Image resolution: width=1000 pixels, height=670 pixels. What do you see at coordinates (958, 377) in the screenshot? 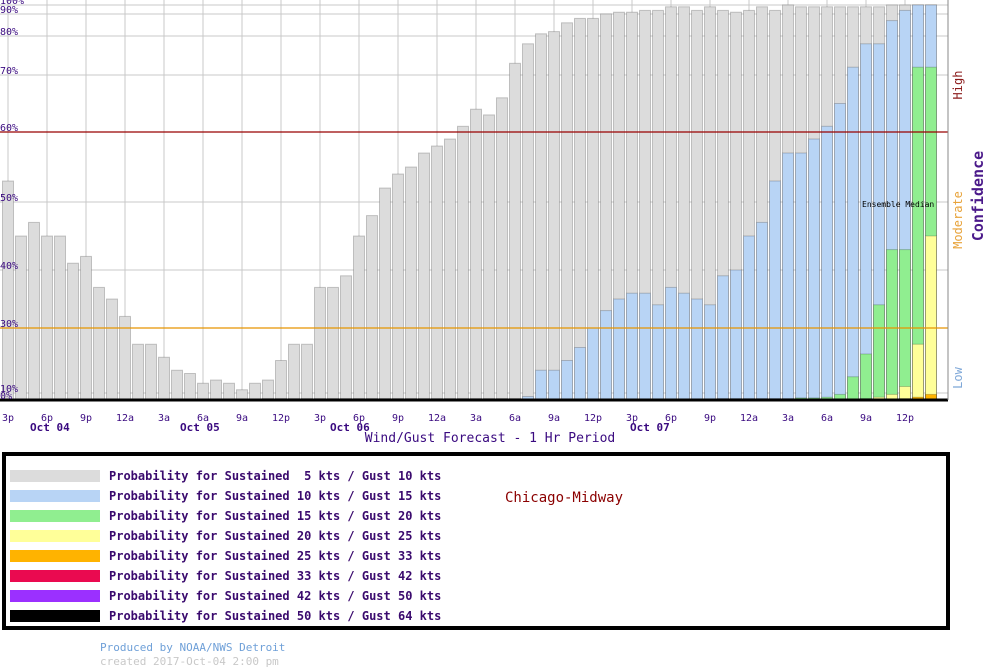
I see `confidence-level: Low` at bounding box center [958, 377].